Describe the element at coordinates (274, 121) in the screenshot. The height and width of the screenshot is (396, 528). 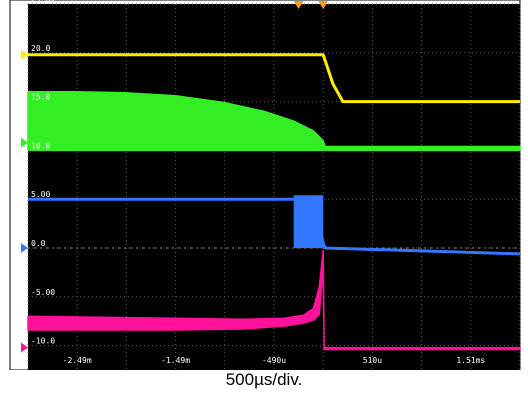
I see `trace-ch2-envelope` at that location.